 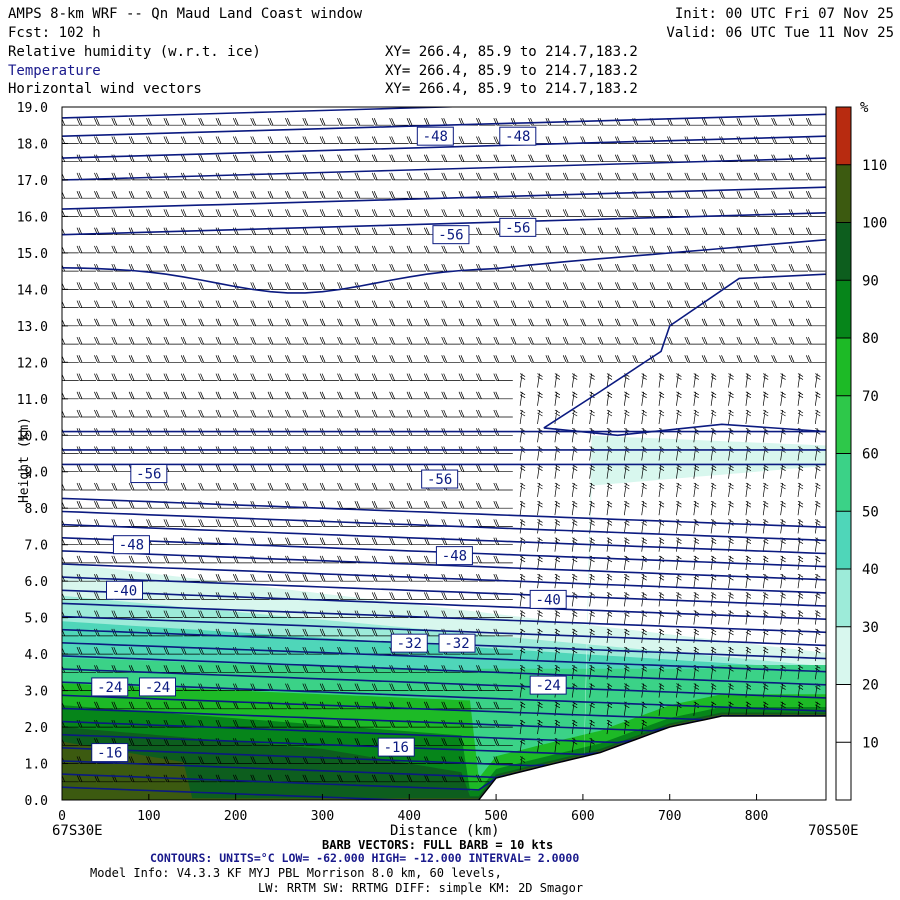 I want to click on y-tick-label: 13.0, so click(x=32, y=327).